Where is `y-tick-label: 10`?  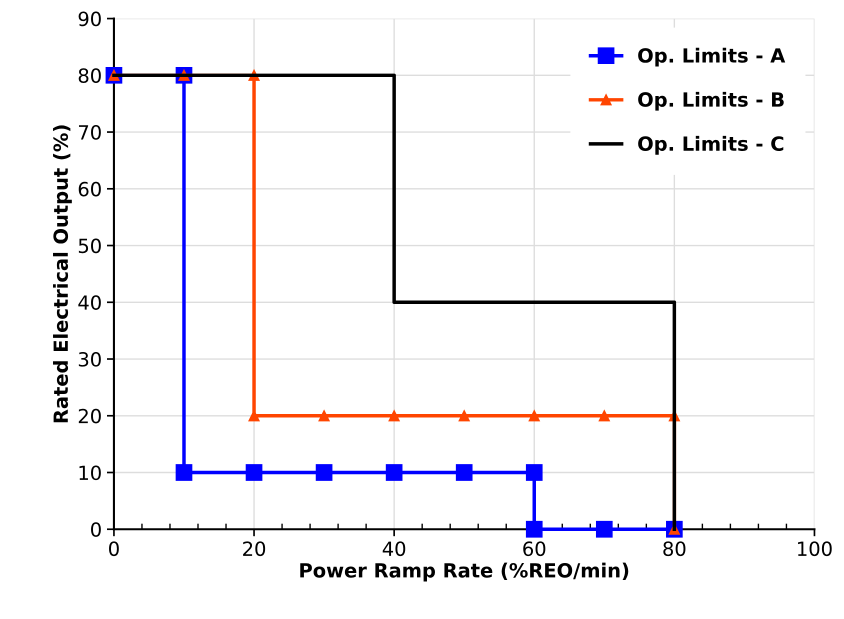 y-tick-label: 10 is located at coordinates (90, 472).